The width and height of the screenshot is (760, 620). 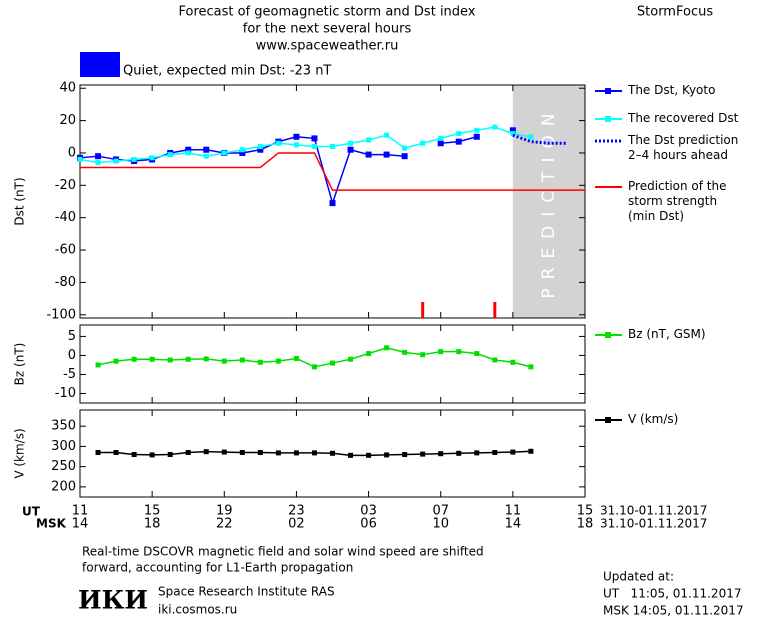 I want to click on prediction-region, so click(x=548, y=201).